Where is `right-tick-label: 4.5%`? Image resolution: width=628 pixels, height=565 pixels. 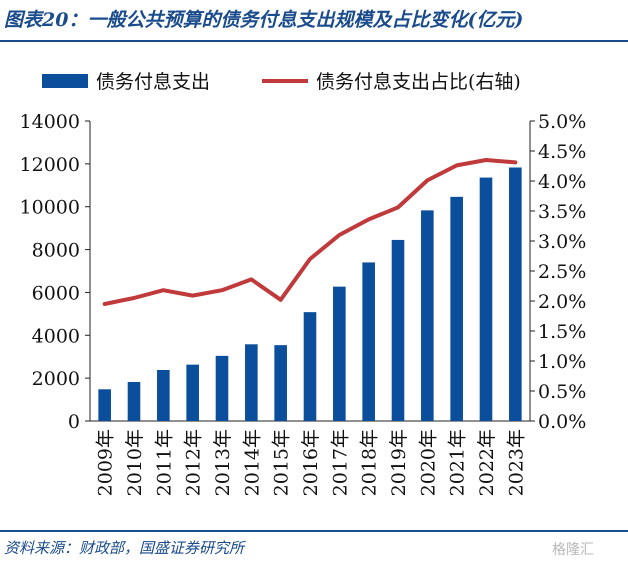 right-tick-label: 4.5% is located at coordinates (562, 152).